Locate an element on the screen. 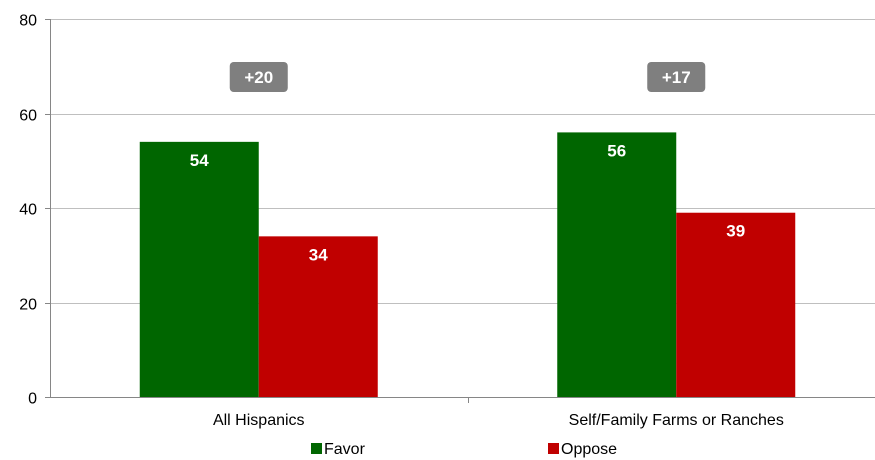 The width and height of the screenshot is (875, 460). legend-label-favor: Favor is located at coordinates (345, 449).